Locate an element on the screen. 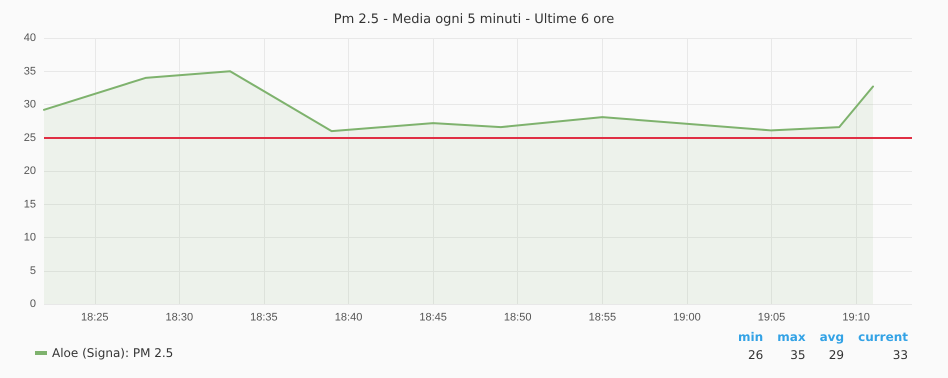  x-tick-label: 18:30 is located at coordinates (180, 318).